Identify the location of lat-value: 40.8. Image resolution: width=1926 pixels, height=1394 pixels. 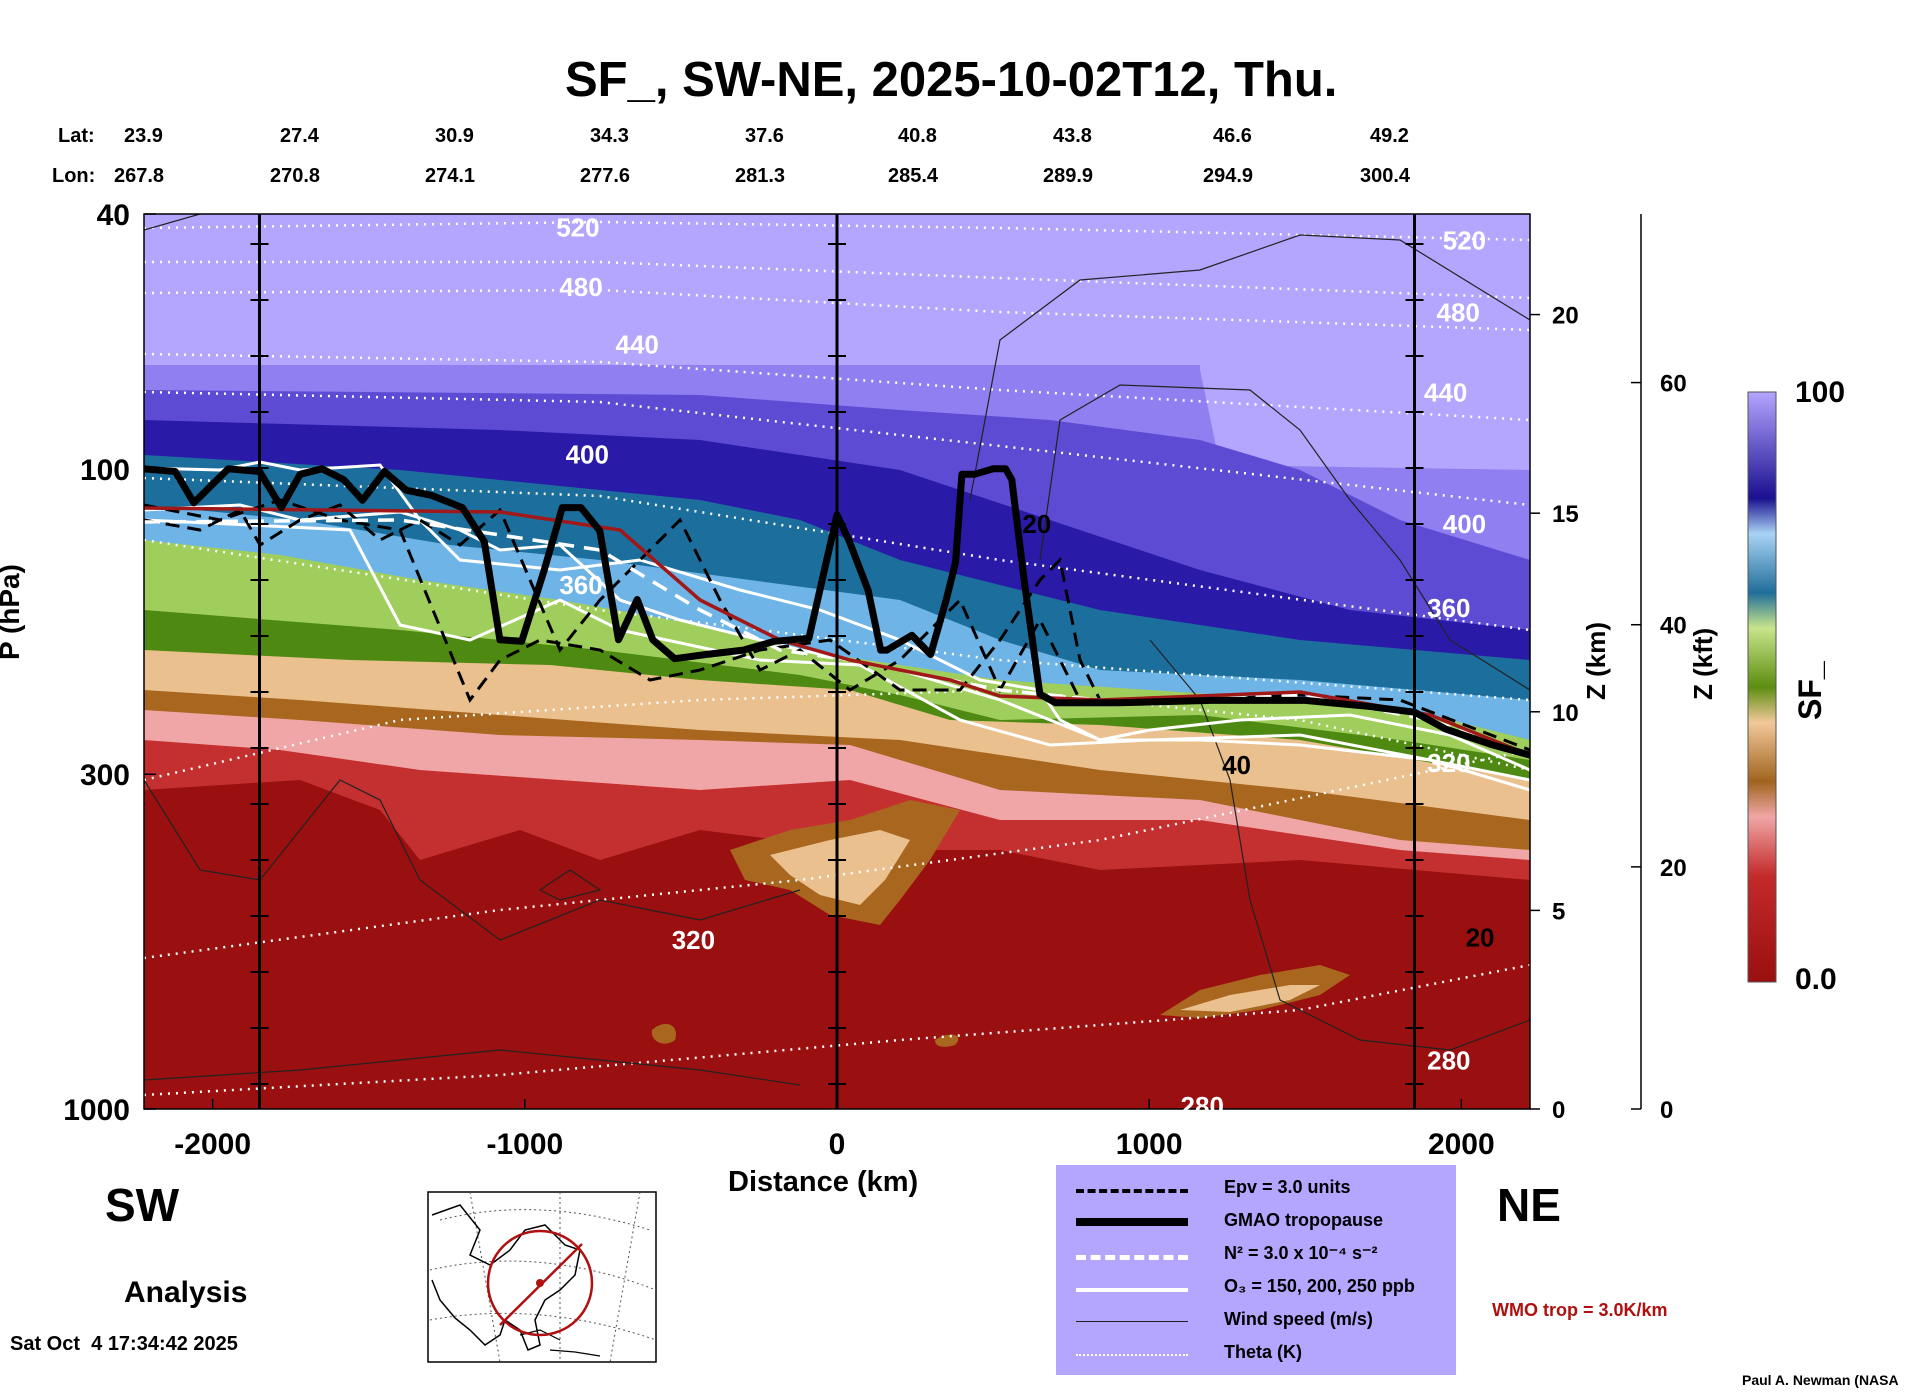
(917, 136).